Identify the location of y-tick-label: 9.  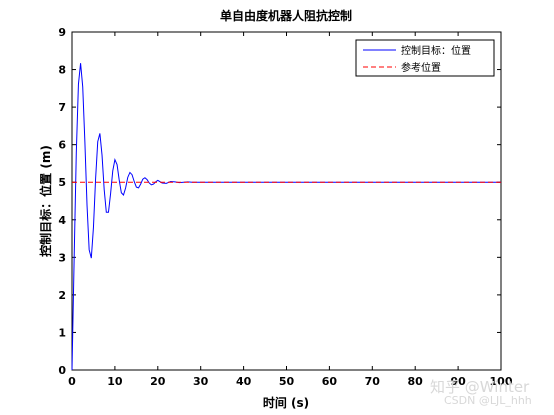
(62, 32).